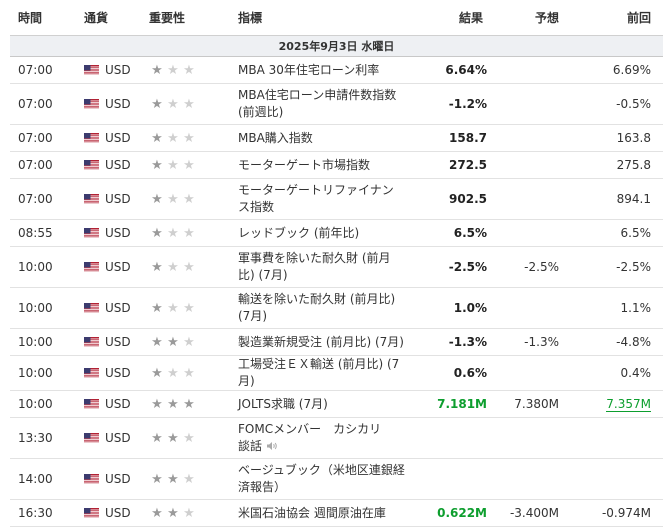 The width and height of the screenshot is (671, 527). What do you see at coordinates (533, 267) in the screenshot?
I see `forecast-value: -2.5%` at bounding box center [533, 267].